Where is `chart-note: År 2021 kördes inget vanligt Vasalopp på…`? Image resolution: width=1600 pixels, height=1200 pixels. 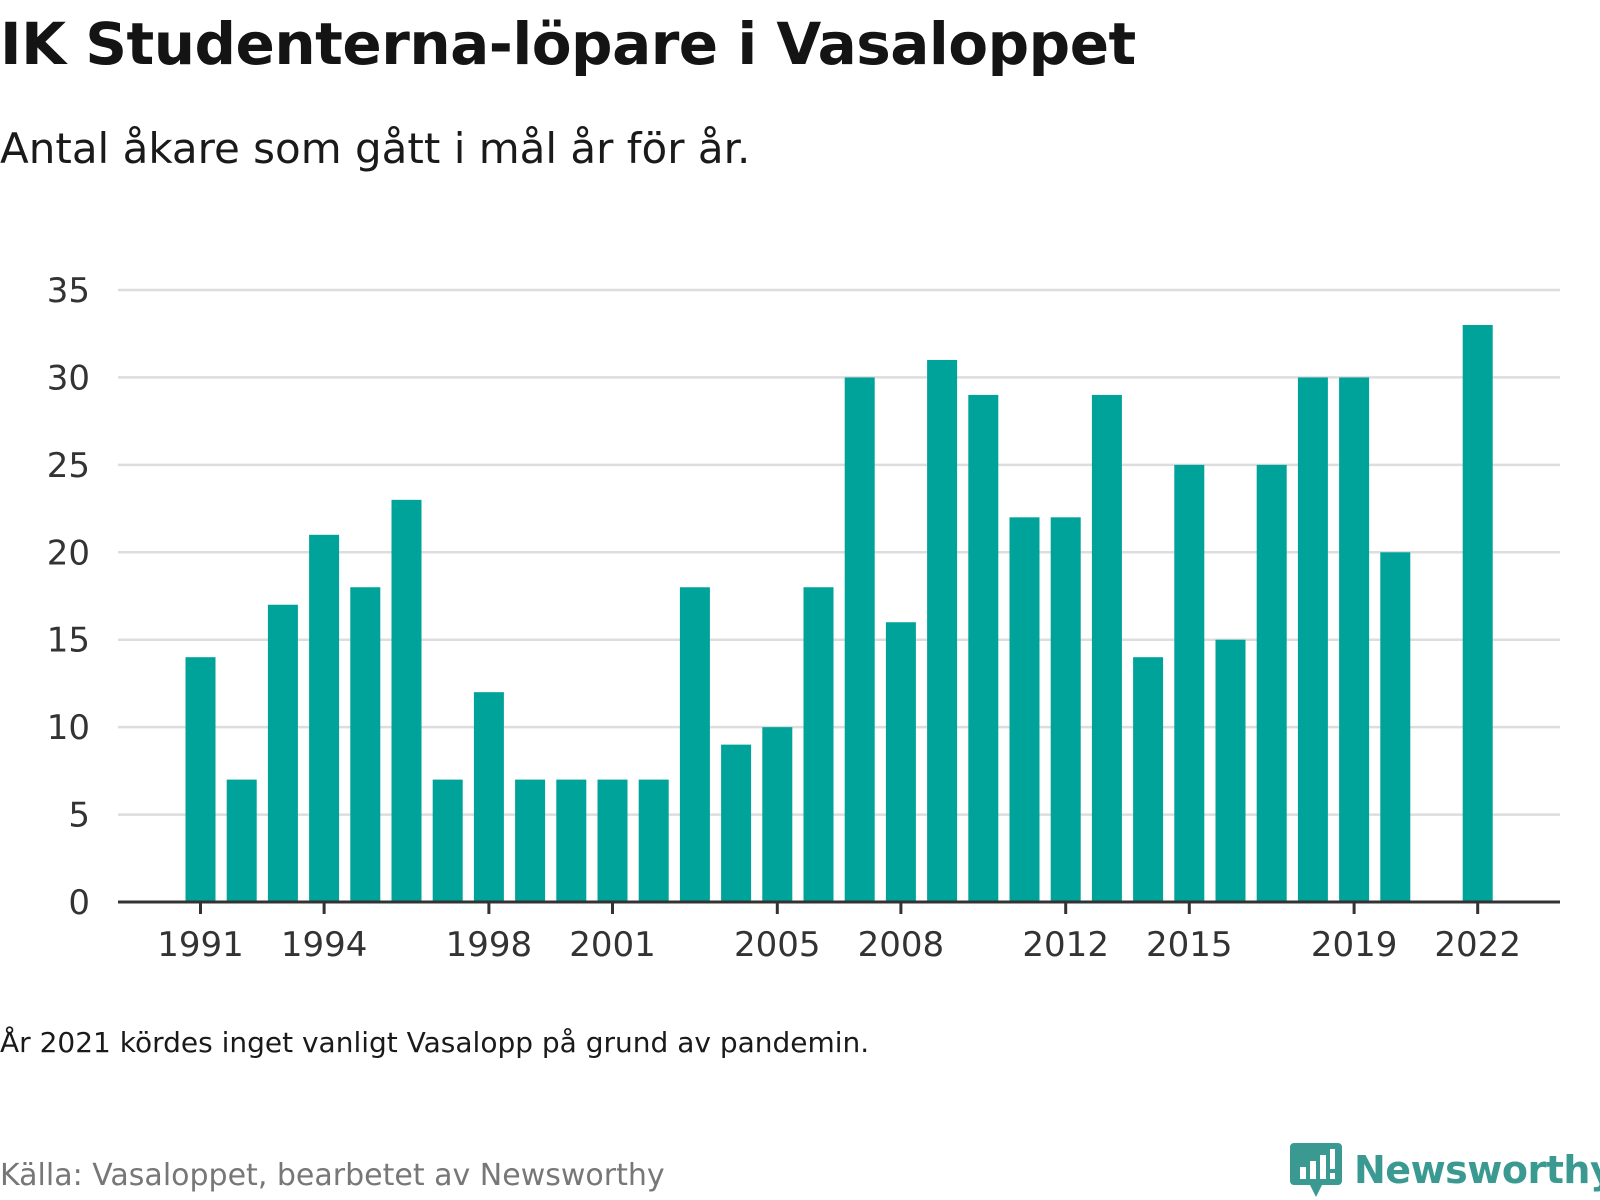
chart-note: År 2021 kördes inget vanligt Vasalopp på… is located at coordinates (435, 1042).